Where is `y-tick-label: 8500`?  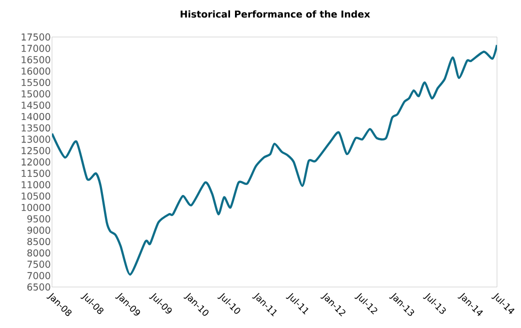 y-tick-label: 8500 is located at coordinates (38, 242).